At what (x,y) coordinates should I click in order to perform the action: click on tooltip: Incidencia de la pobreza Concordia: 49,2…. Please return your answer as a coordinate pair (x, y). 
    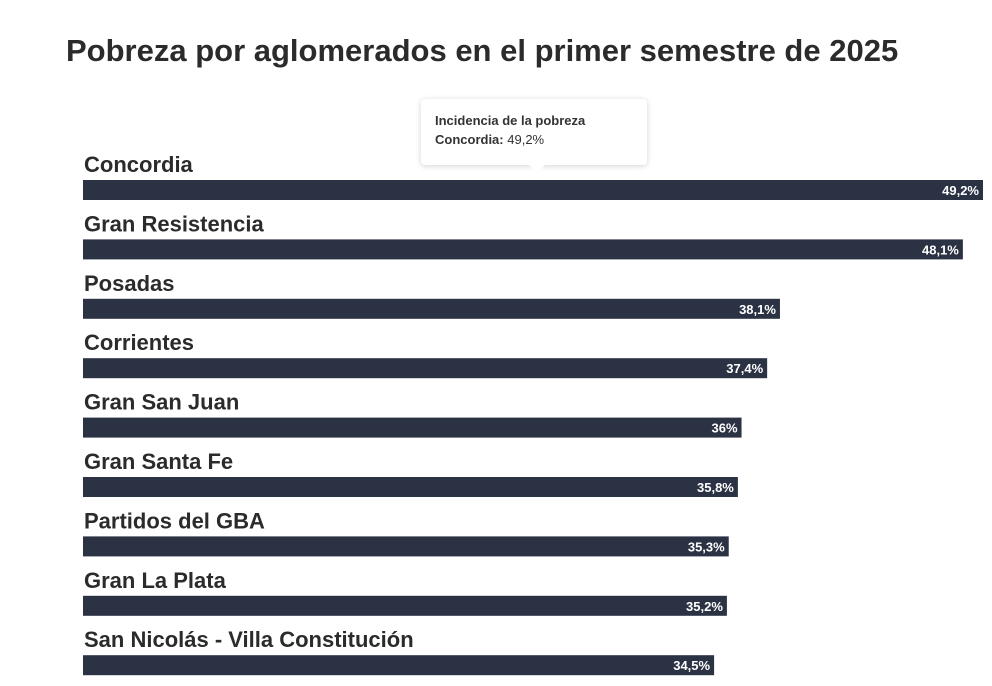
    Looking at the image, I should click on (534, 136).